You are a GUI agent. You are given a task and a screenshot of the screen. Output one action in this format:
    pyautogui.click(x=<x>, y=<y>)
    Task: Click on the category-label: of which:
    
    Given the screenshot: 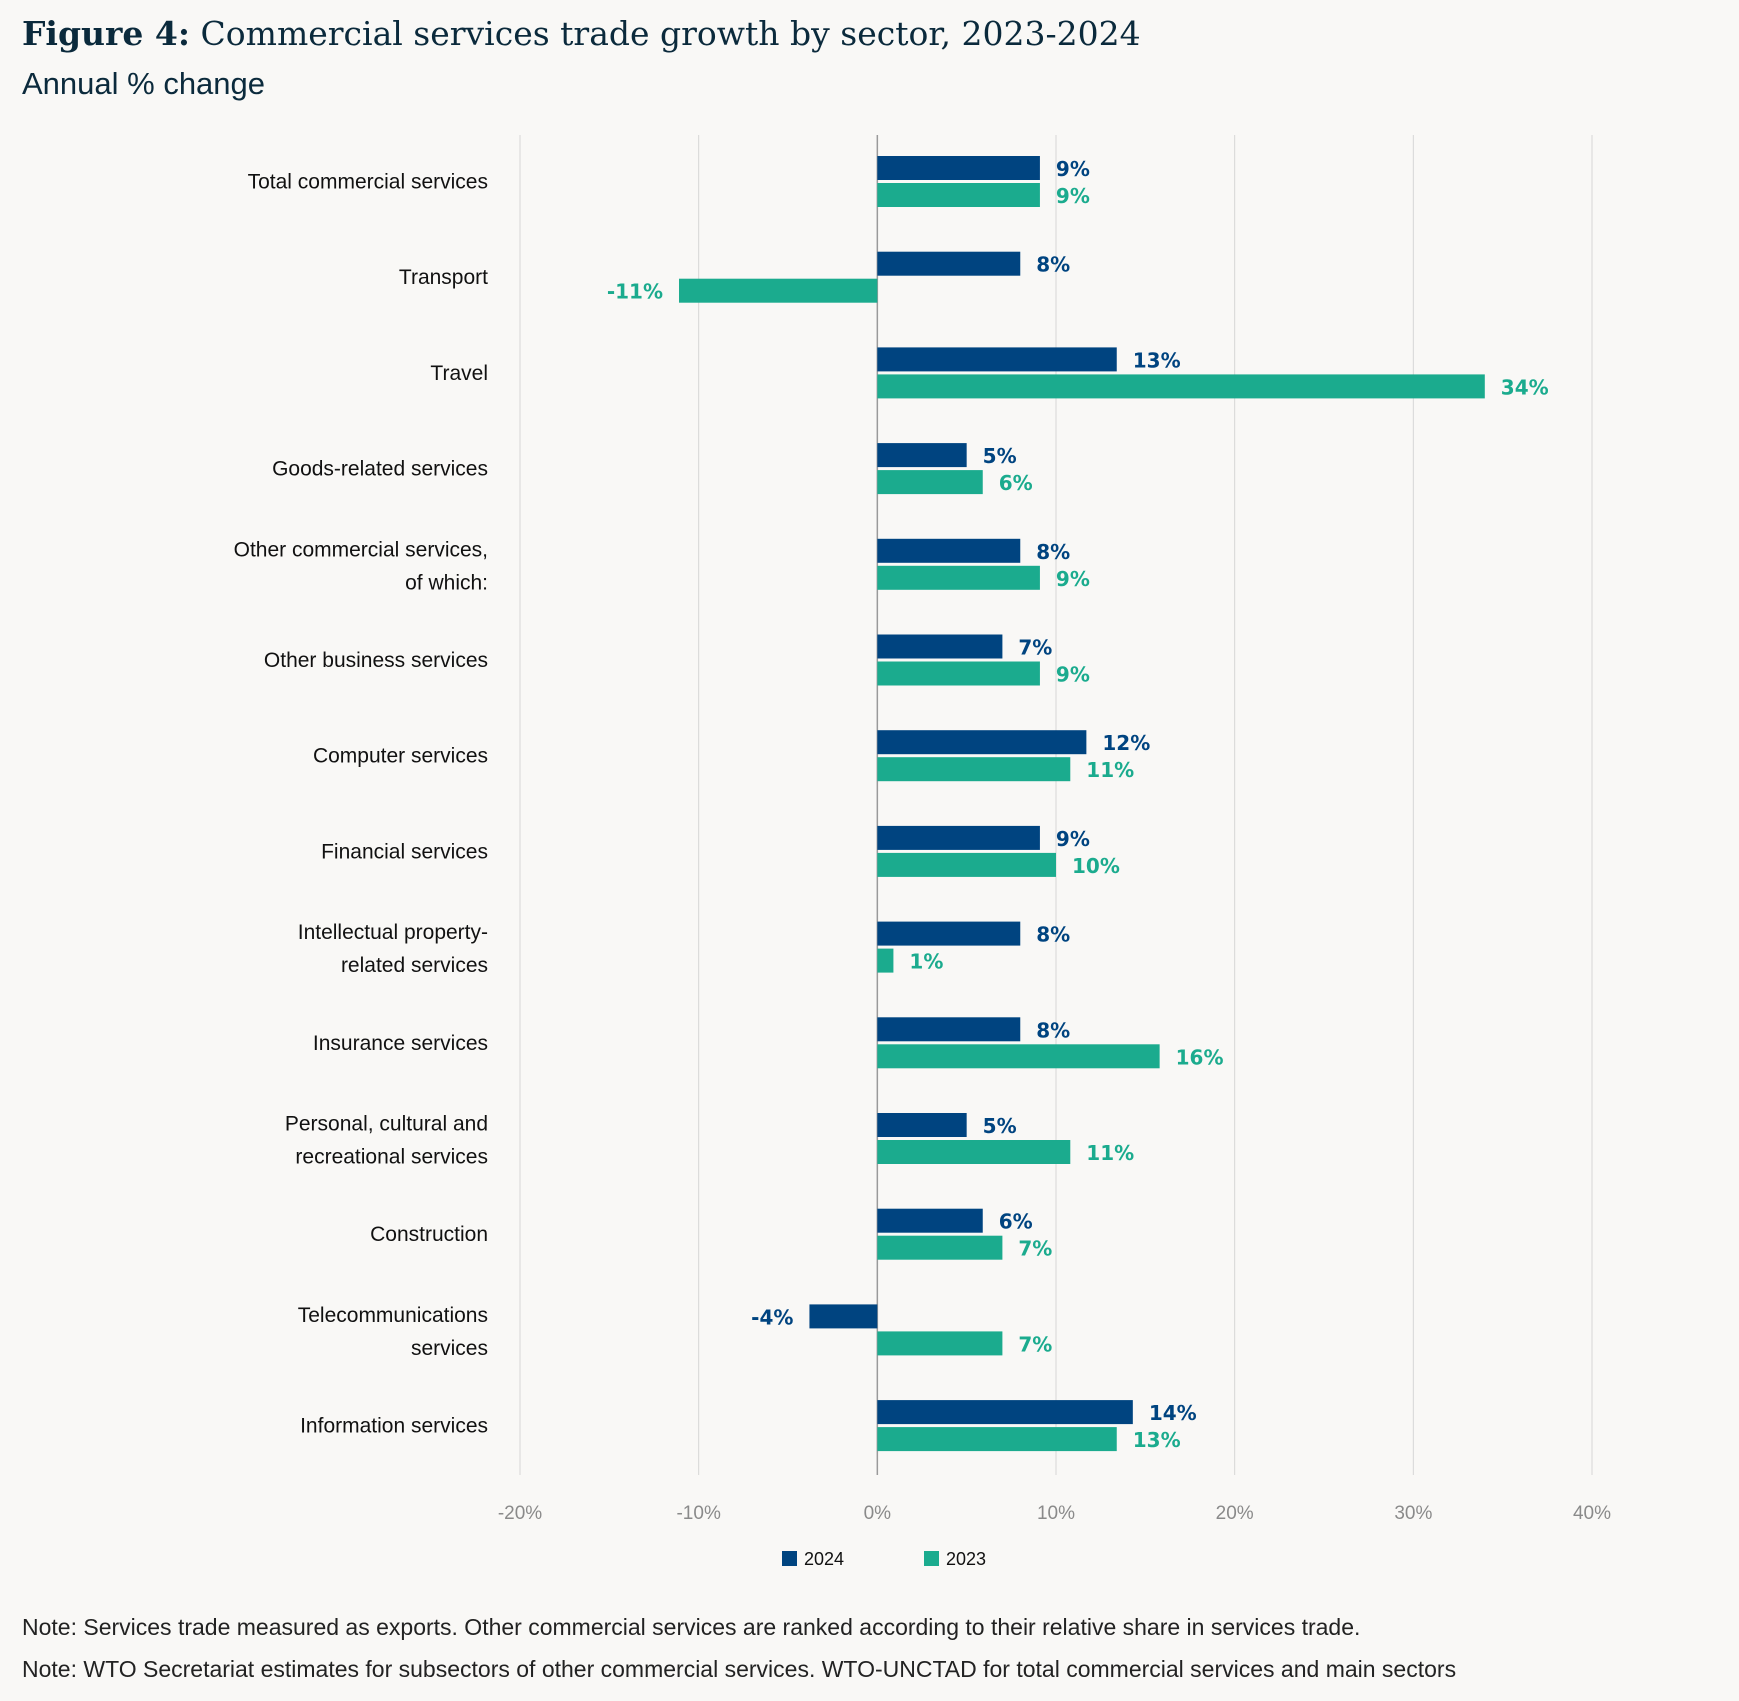 What is the action you would take?
    pyautogui.click(x=446, y=582)
    